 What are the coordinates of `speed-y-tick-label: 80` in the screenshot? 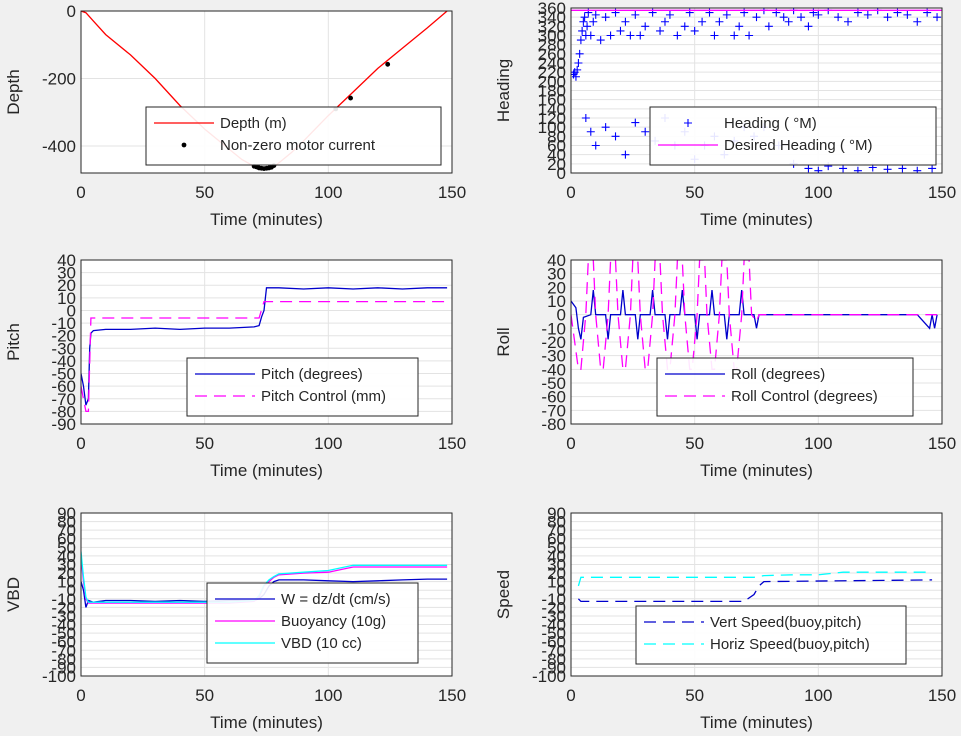 It's located at (556, 522).